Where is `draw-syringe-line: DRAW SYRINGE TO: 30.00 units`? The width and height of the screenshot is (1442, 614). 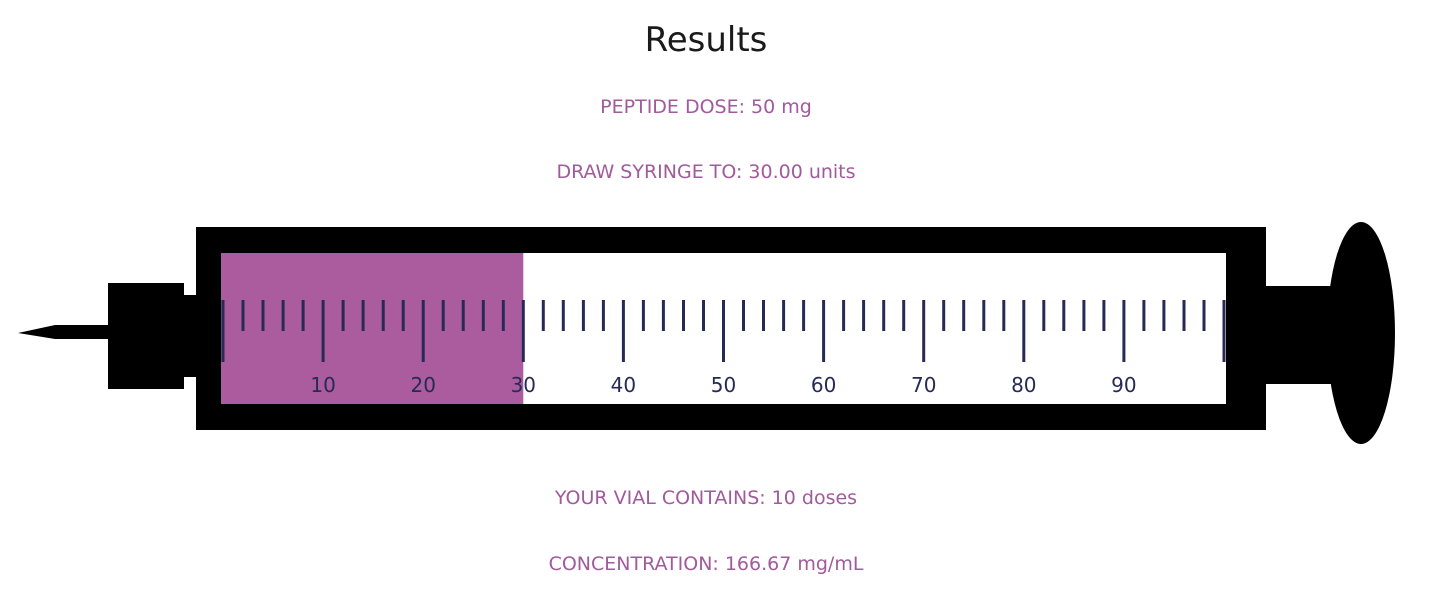 draw-syringe-line: DRAW SYRINGE TO: 30.00 units is located at coordinates (706, 172).